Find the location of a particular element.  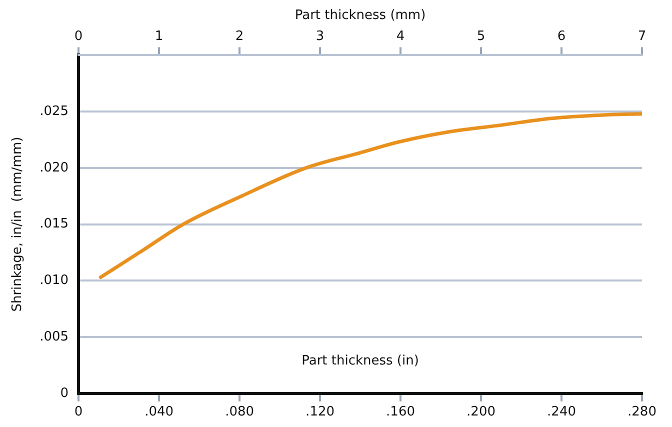

y-axis-title: Shrinkage, in/in (mm/mm) is located at coordinates (18, 224).